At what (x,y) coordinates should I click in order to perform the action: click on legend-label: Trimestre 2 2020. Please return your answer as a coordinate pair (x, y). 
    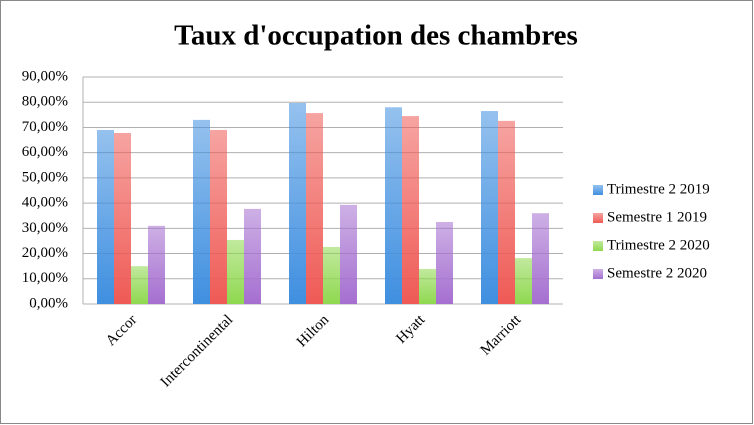
    Looking at the image, I should click on (658, 245).